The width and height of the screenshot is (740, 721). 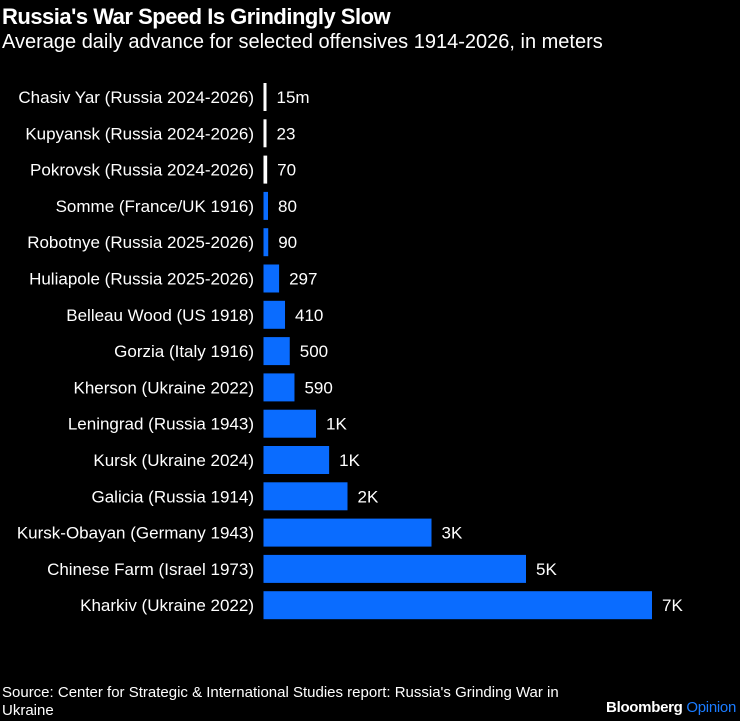 I want to click on data-label: 590, so click(x=318, y=387).